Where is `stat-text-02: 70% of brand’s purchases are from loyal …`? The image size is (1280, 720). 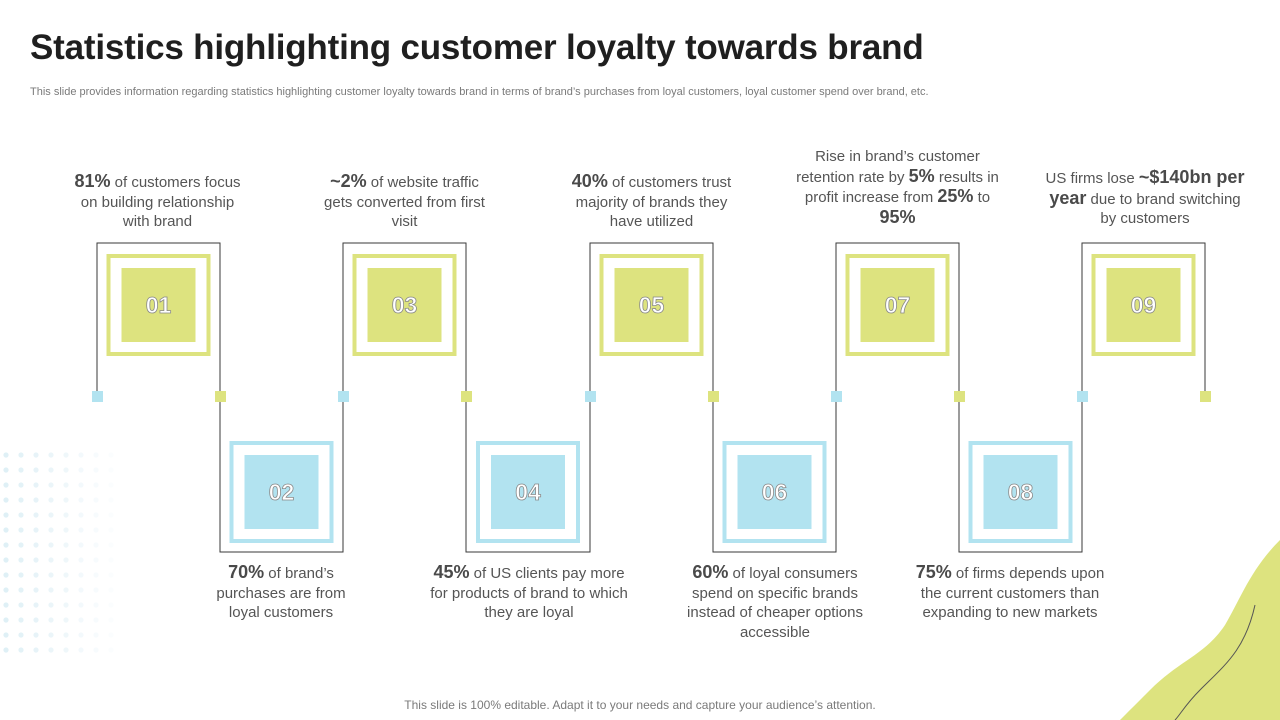
stat-text-02: 70% of brand’s purchases are from loyal … is located at coordinates (281, 592).